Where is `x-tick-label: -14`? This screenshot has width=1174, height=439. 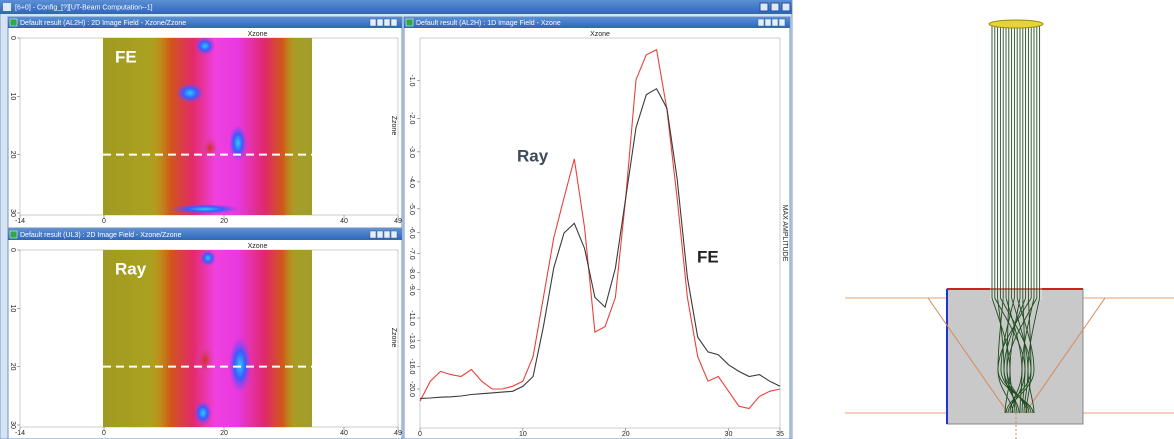
x-tick-label: -14 is located at coordinates (20, 433).